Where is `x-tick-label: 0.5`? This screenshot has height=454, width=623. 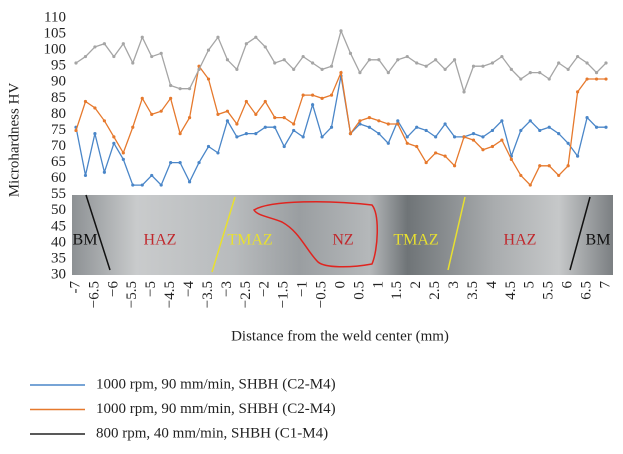 x-tick-label: 0.5 is located at coordinates (359, 290).